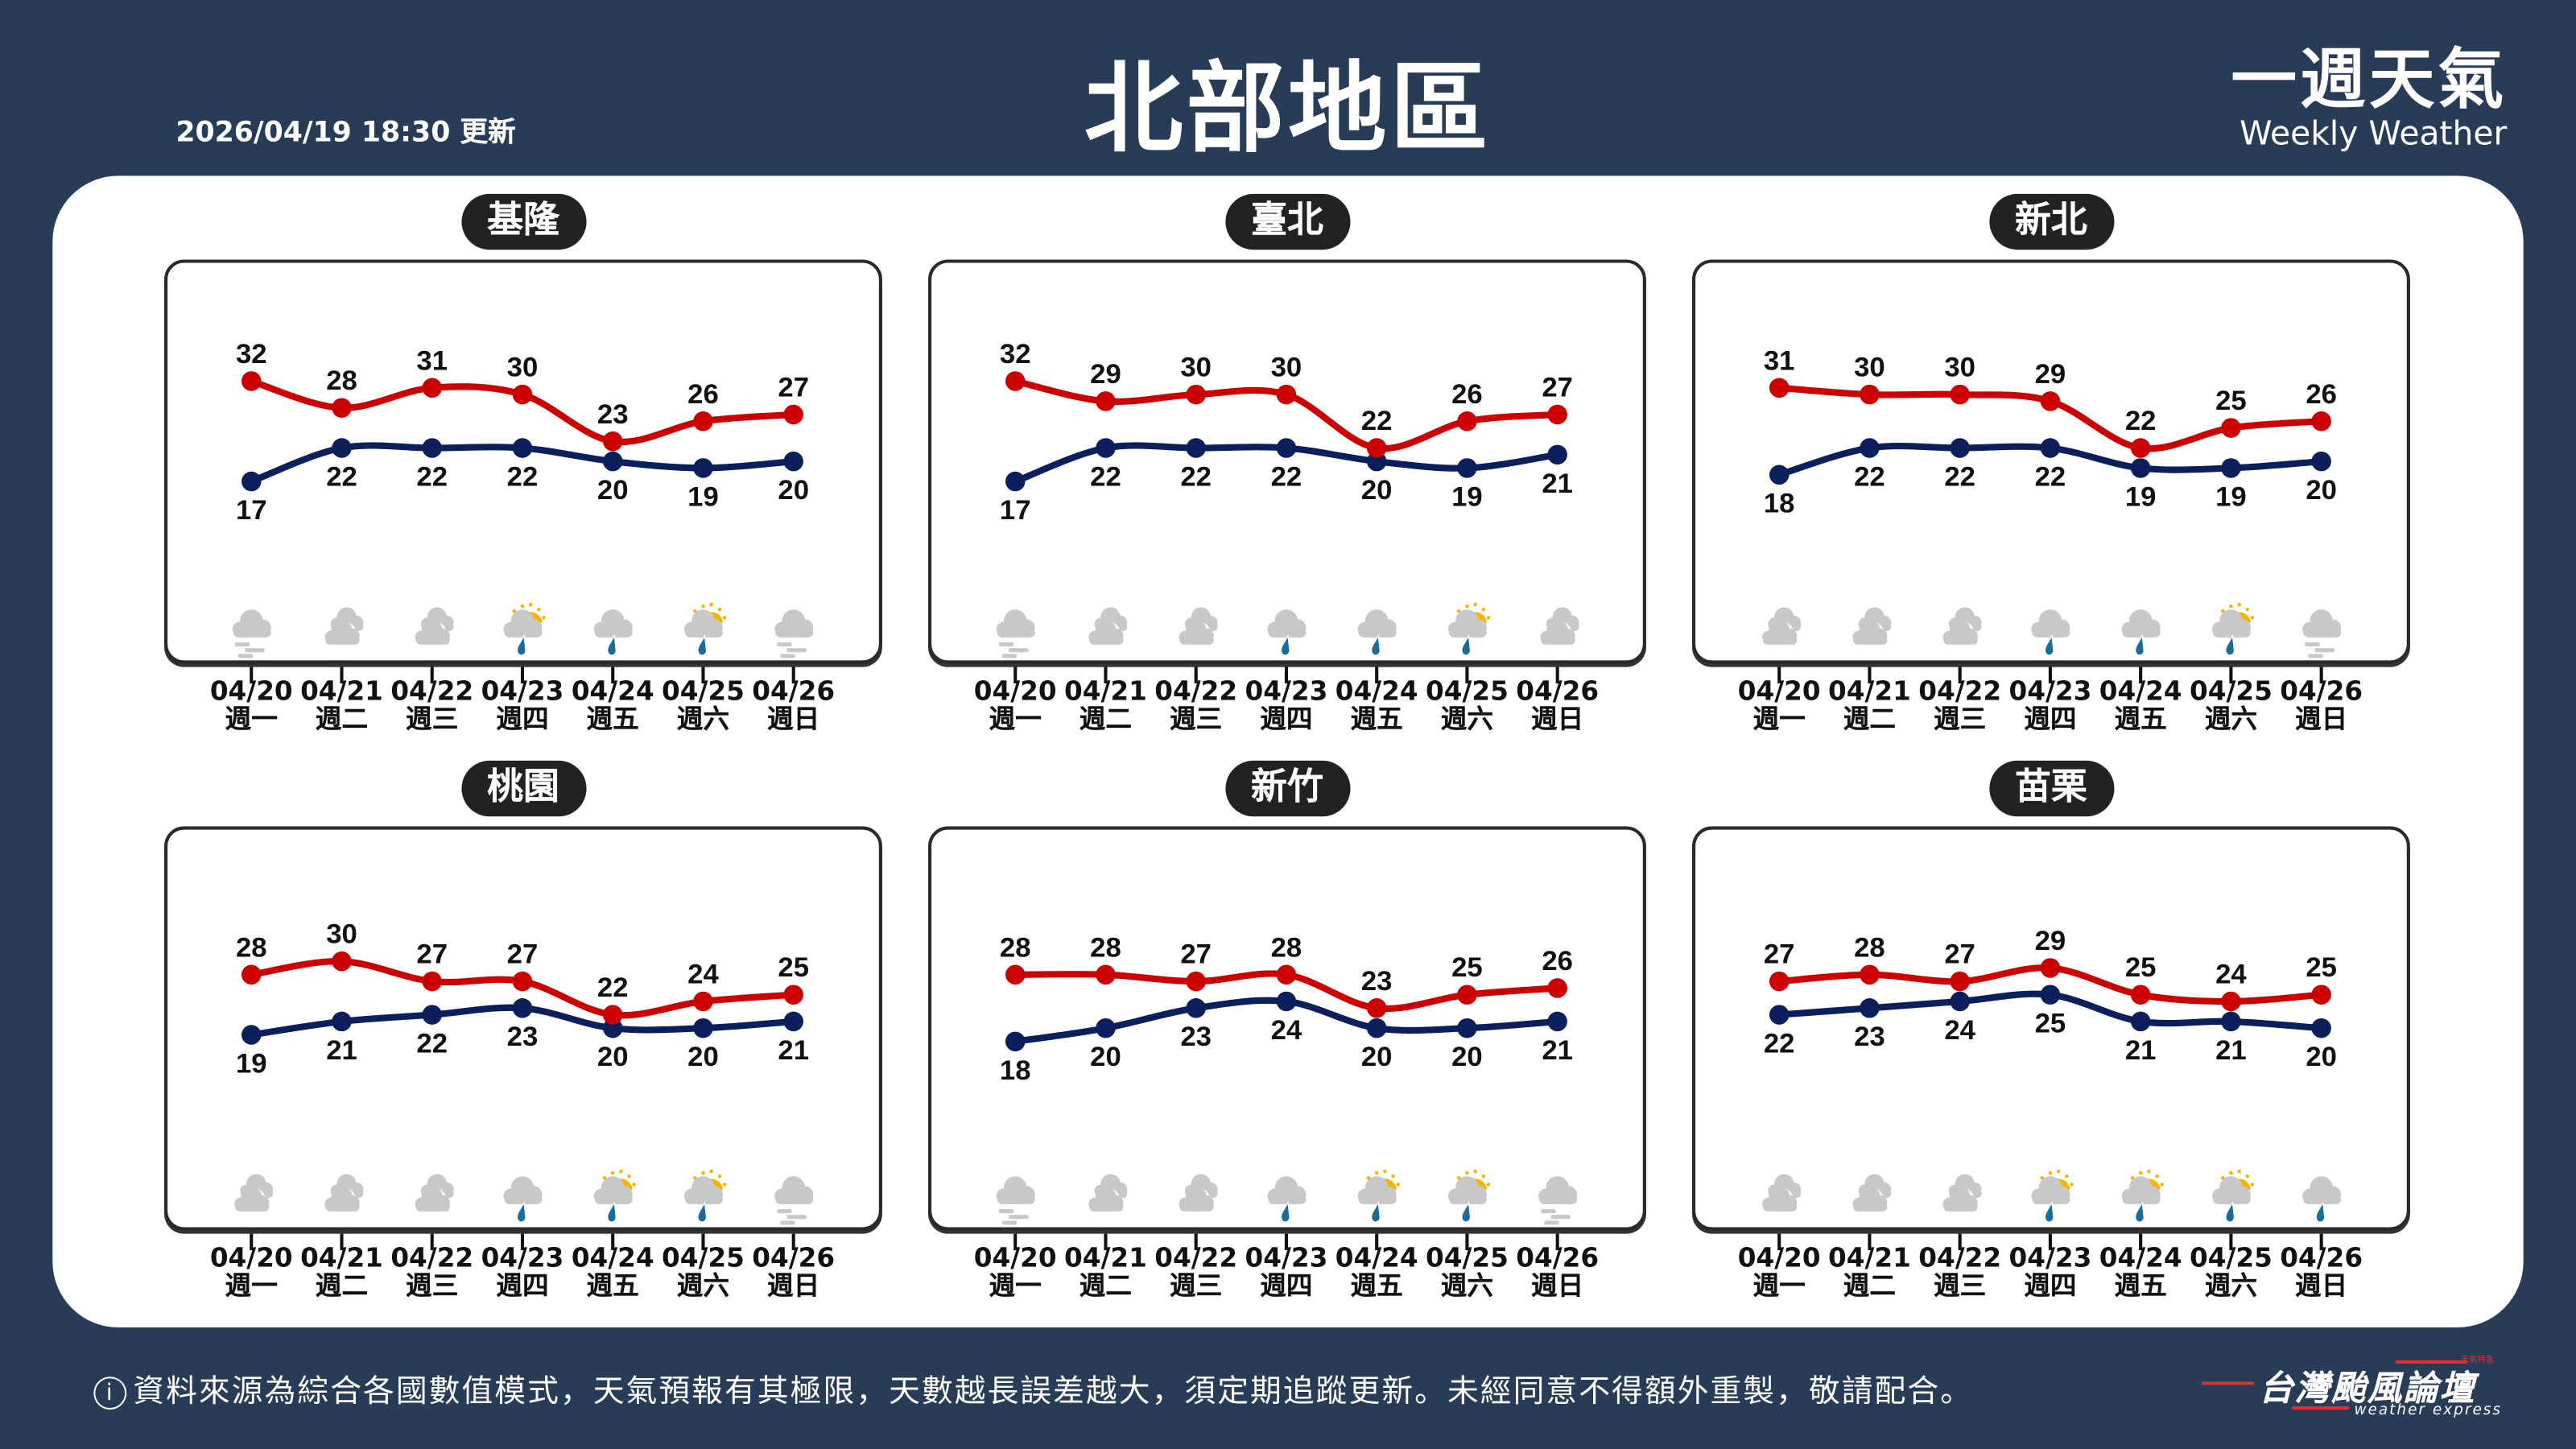  What do you see at coordinates (252, 947) in the screenshot?
I see `high-temp-label: 28` at bounding box center [252, 947].